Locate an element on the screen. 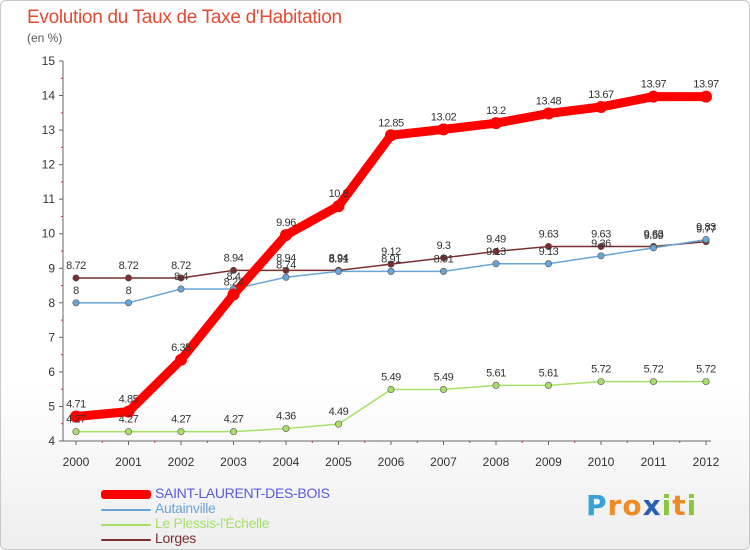  x-tick-label: 2003 is located at coordinates (233, 462).